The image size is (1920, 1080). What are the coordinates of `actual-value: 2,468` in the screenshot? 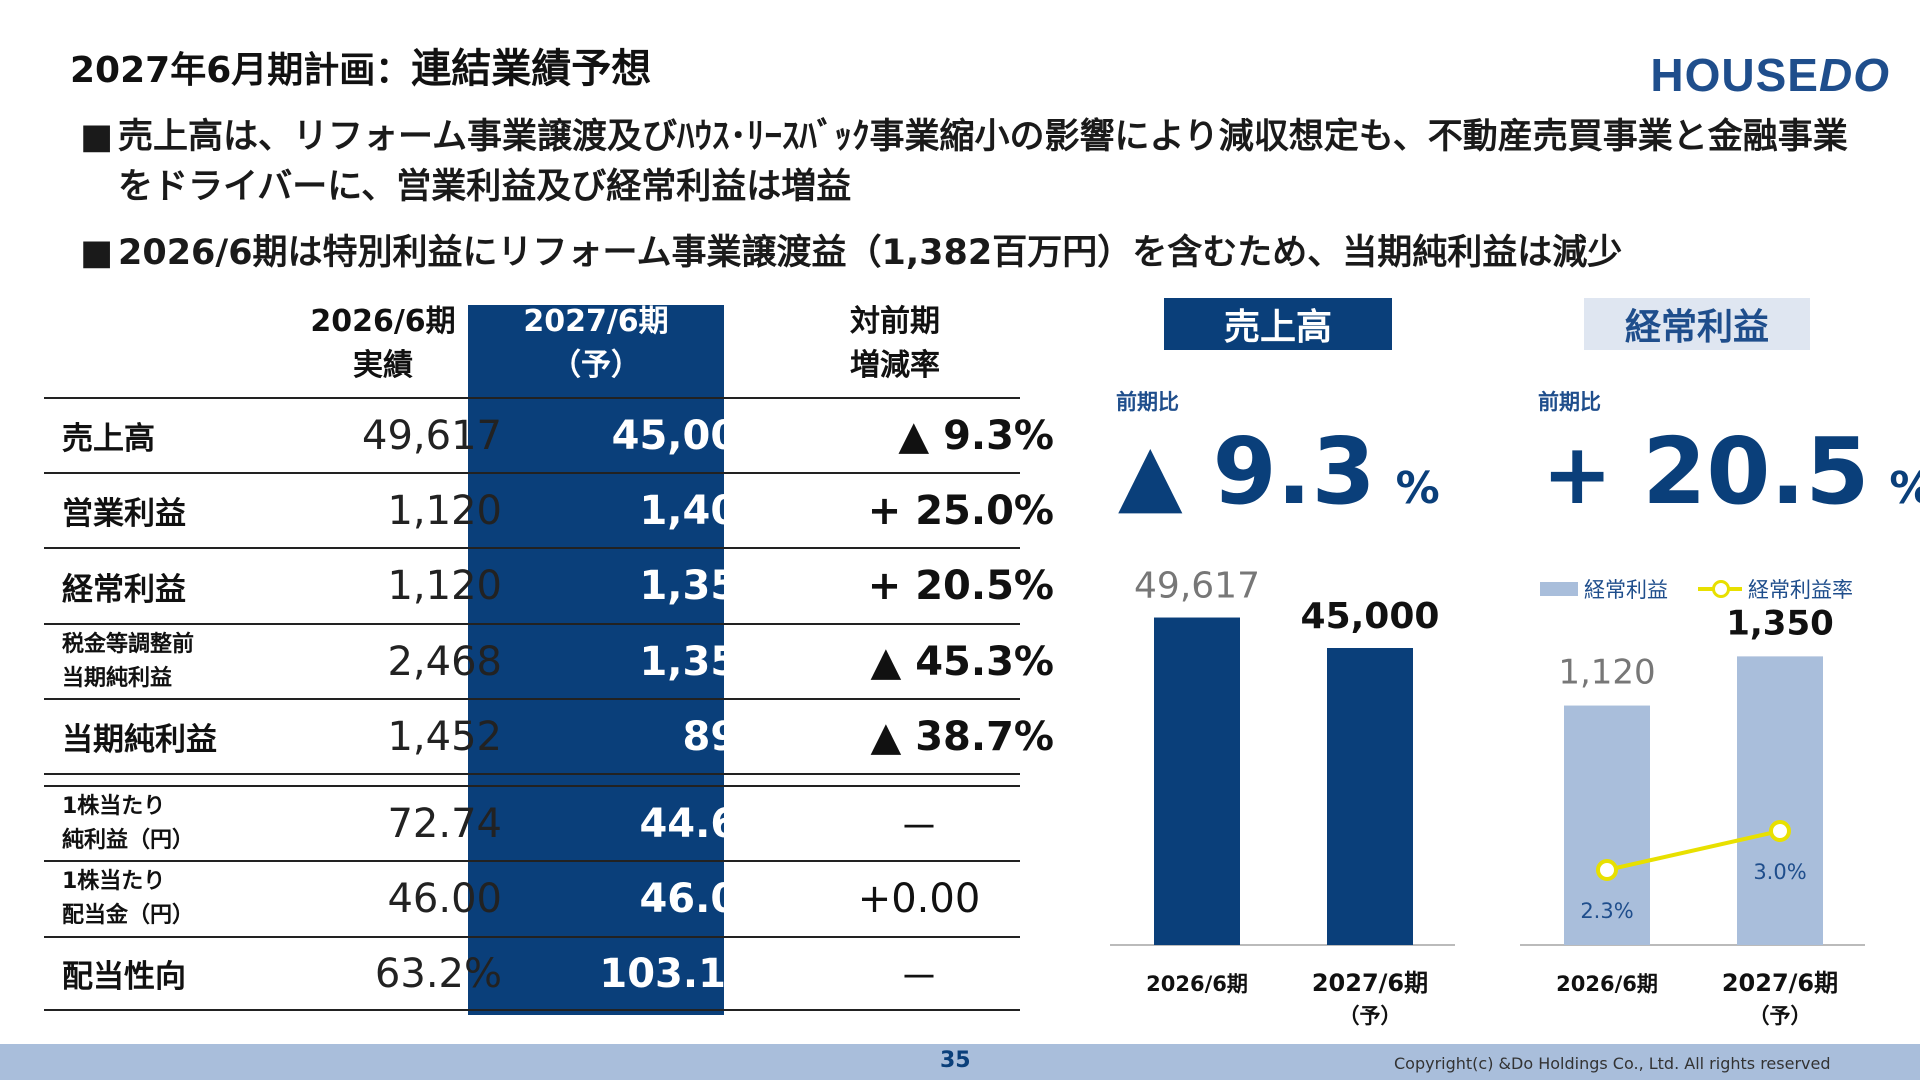 It's located at (444, 661).